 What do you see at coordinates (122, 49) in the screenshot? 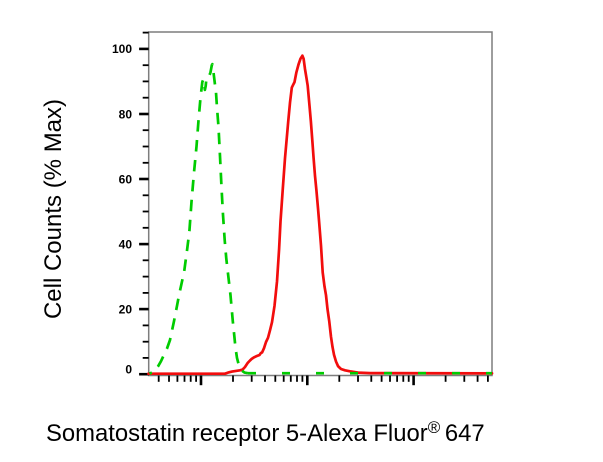
I see `svg-text: 100` at bounding box center [122, 49].